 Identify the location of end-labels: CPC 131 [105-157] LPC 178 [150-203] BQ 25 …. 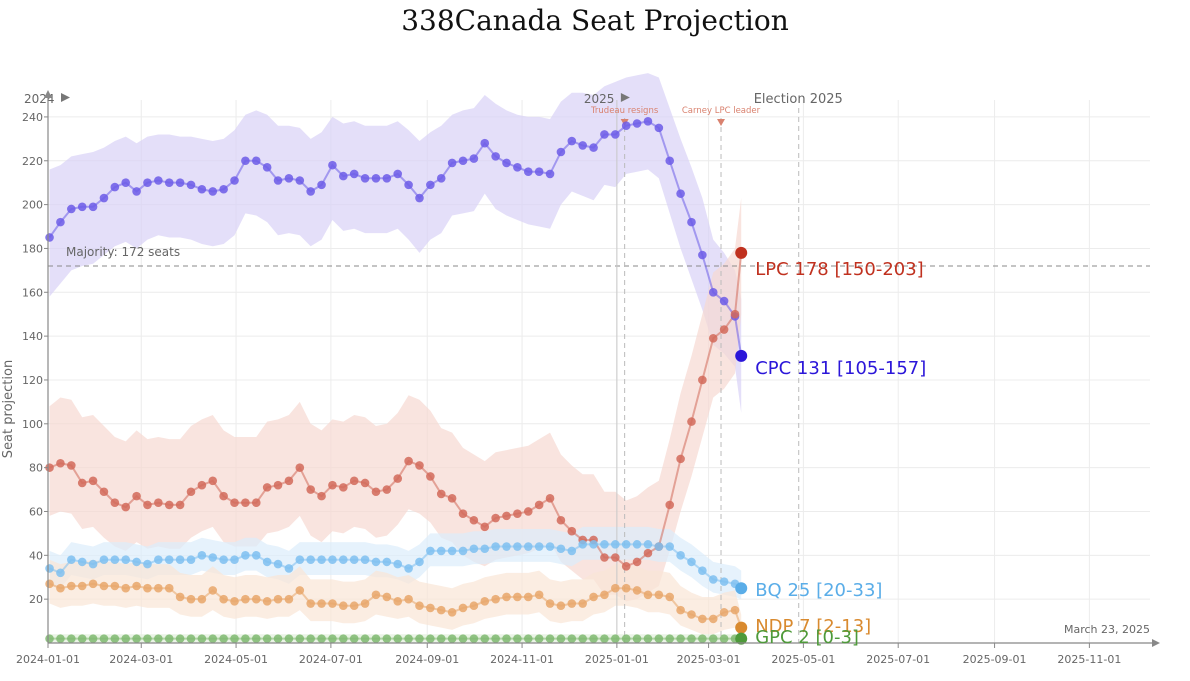
(840, 453).